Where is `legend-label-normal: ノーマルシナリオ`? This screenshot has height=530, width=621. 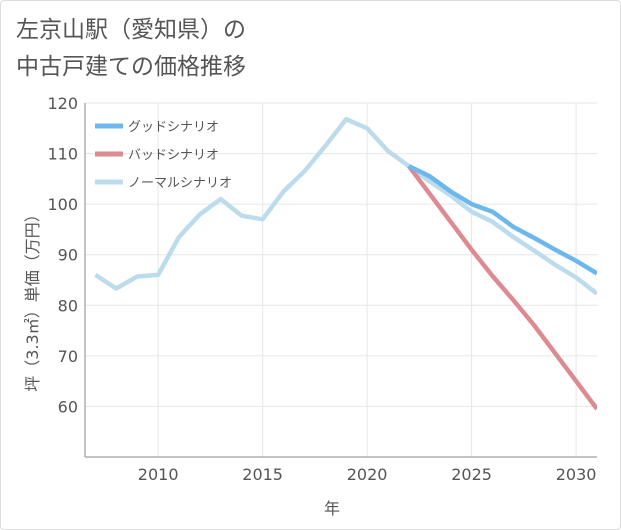 legend-label-normal: ノーマルシナリオ is located at coordinates (180, 183).